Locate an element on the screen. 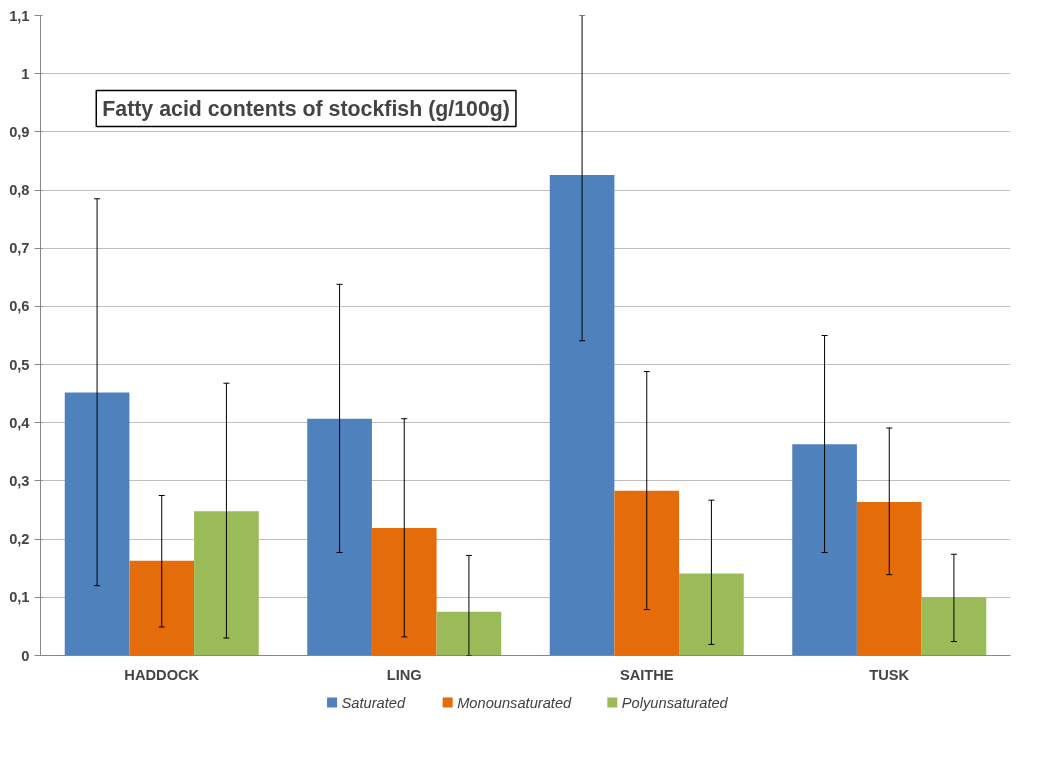  legend-label: Monounsaturated is located at coordinates (515, 702).